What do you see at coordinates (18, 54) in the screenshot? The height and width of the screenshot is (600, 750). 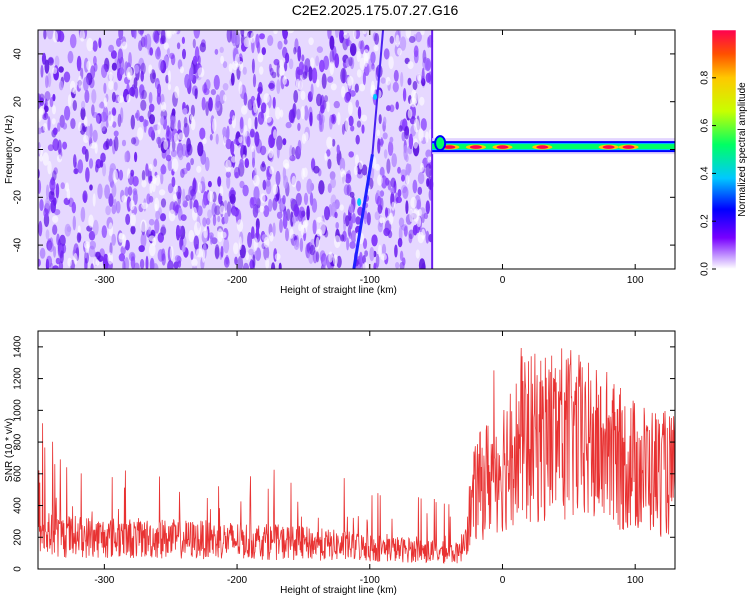 I see `spectrogram-ytick-label: 40` at bounding box center [18, 54].